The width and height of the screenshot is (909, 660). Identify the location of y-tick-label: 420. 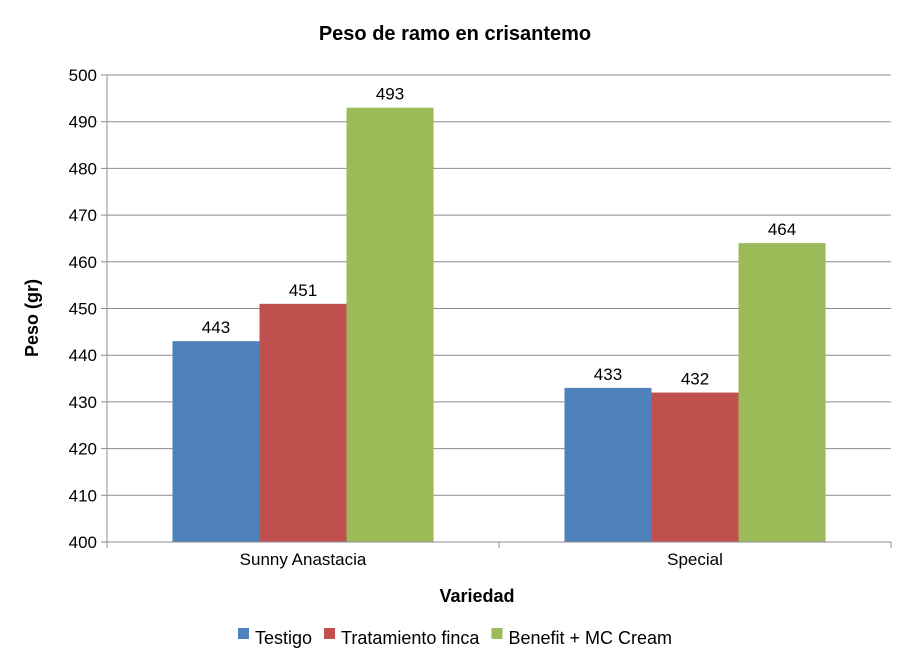
(83, 449).